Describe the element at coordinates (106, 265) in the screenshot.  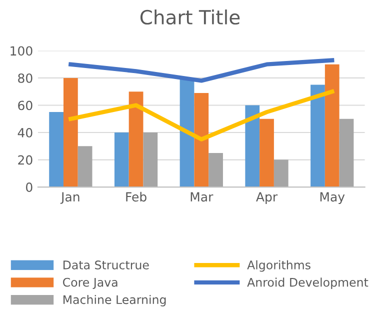
I see `legend-label: Data Structrue` at that location.